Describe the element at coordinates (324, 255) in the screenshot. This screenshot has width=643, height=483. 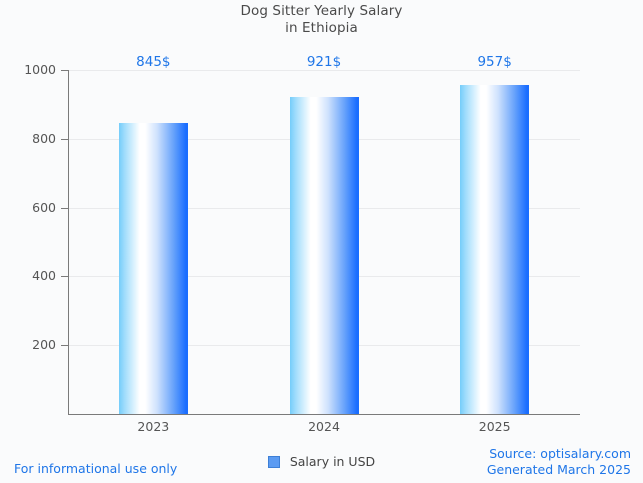
I see `bar-2024` at that location.